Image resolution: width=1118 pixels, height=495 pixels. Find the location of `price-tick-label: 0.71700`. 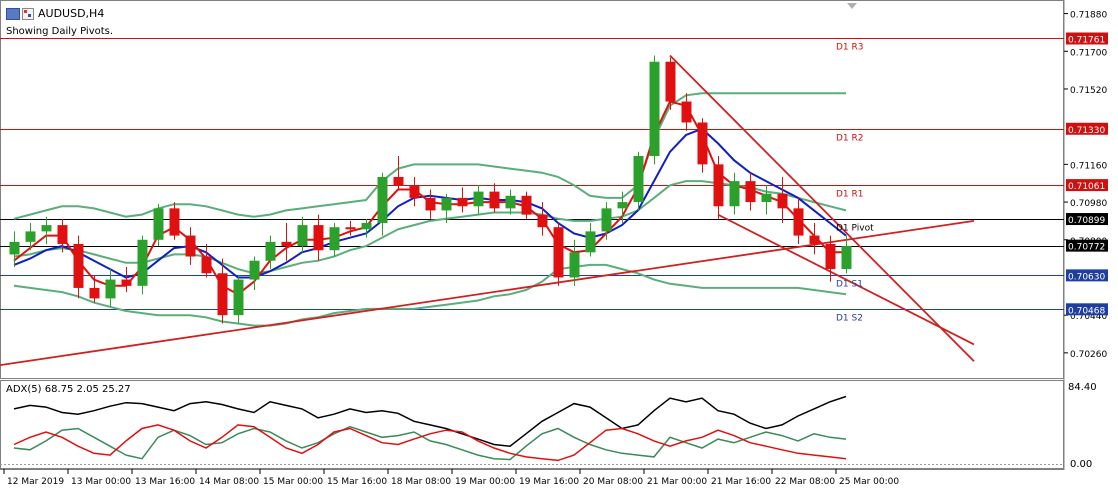

price-tick-label: 0.71700 is located at coordinates (1088, 53).